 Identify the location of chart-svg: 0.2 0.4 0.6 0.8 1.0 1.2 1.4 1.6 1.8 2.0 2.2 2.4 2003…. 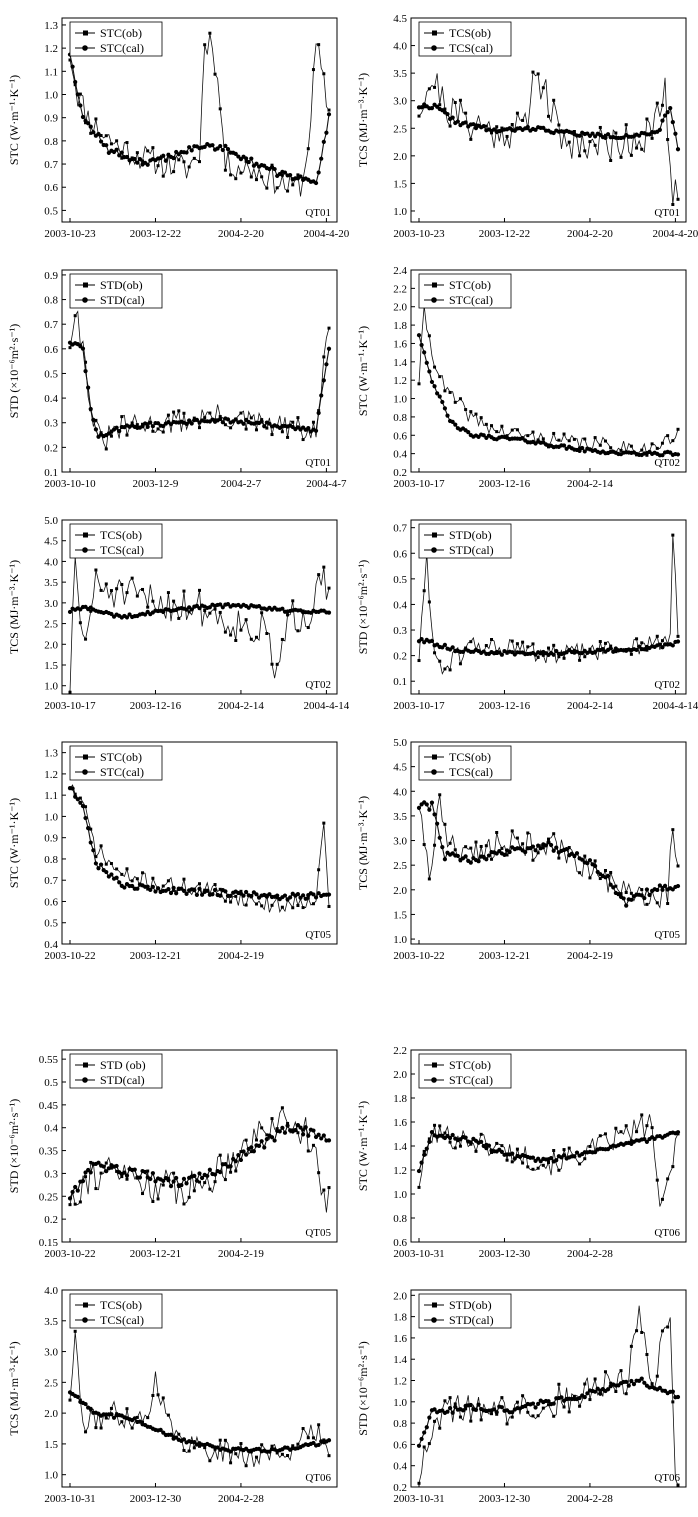
(521, 377).